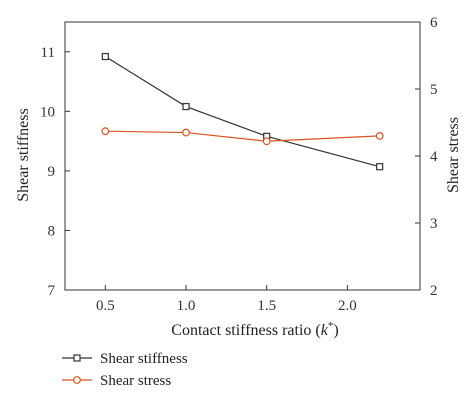 Image resolution: width=474 pixels, height=402 pixels. I want to click on y-right-tick-label: 5, so click(434, 90).